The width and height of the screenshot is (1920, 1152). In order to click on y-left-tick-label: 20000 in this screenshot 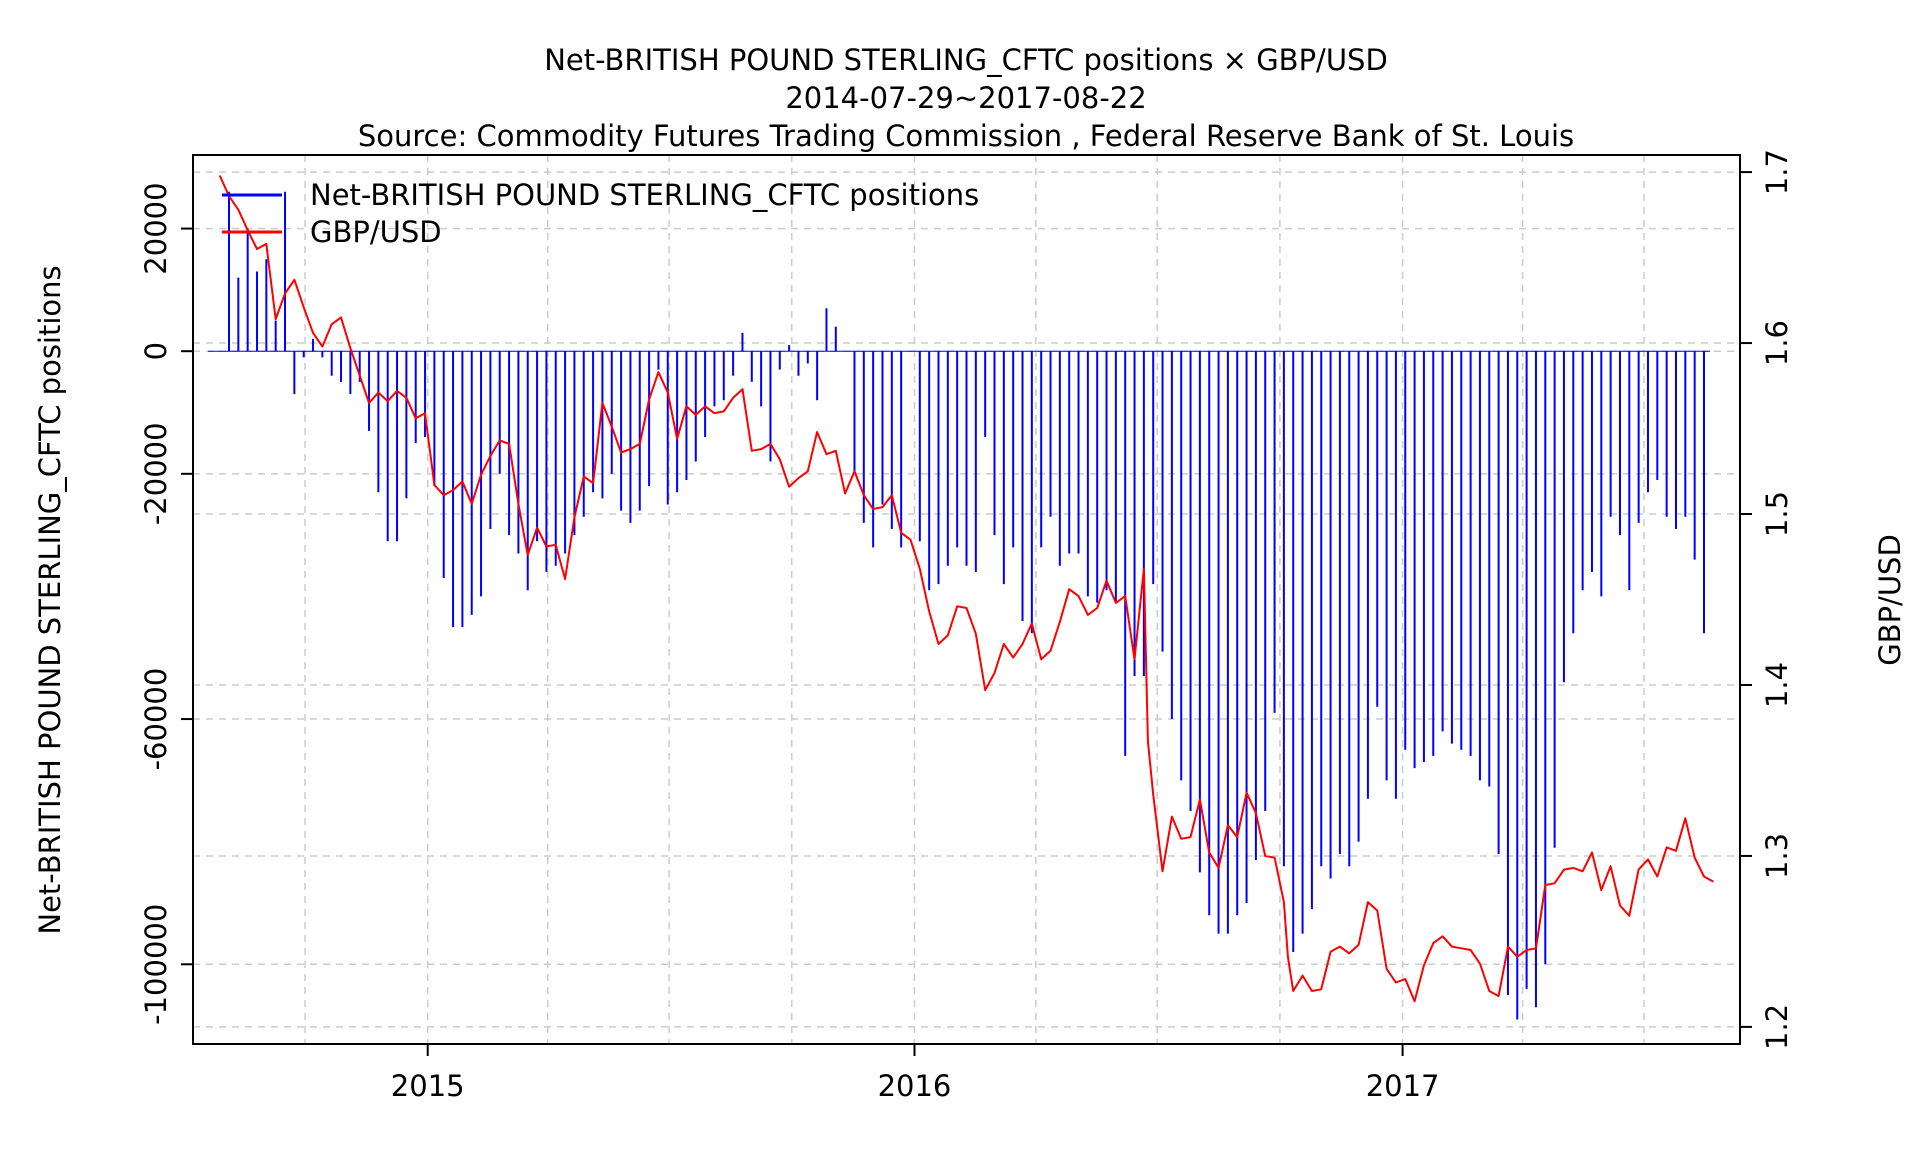, I will do `click(156, 228)`.